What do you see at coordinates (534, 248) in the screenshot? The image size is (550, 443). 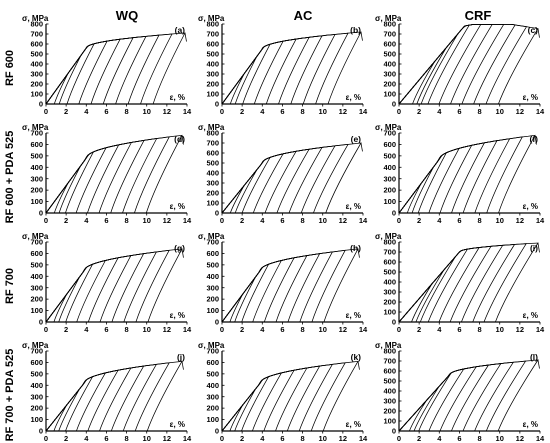 I see `panel-label: (i)` at bounding box center [534, 248].